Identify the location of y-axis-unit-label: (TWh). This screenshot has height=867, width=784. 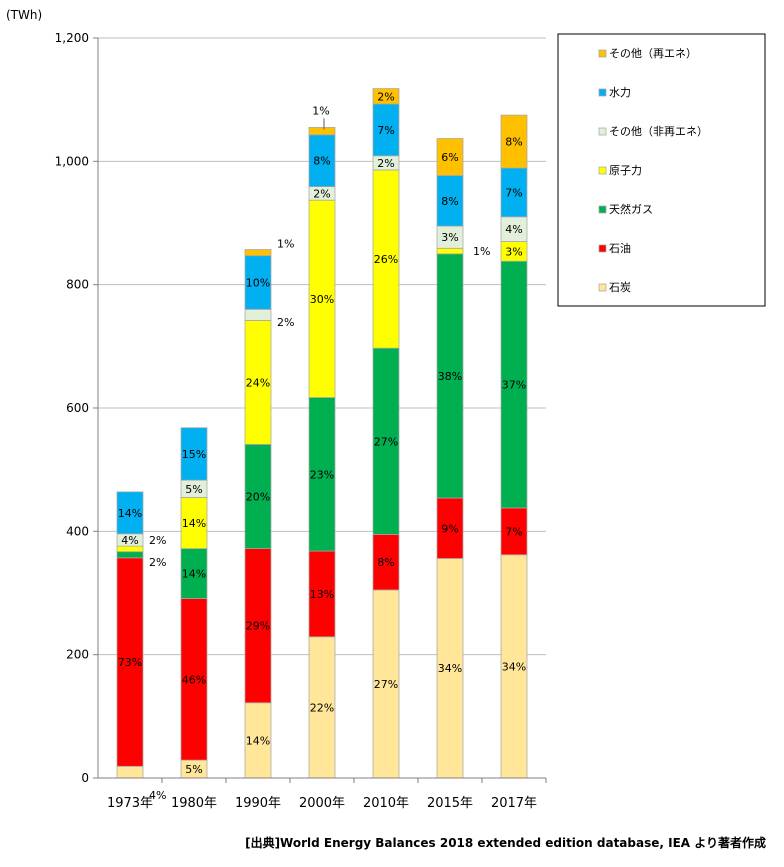
(24, 15).